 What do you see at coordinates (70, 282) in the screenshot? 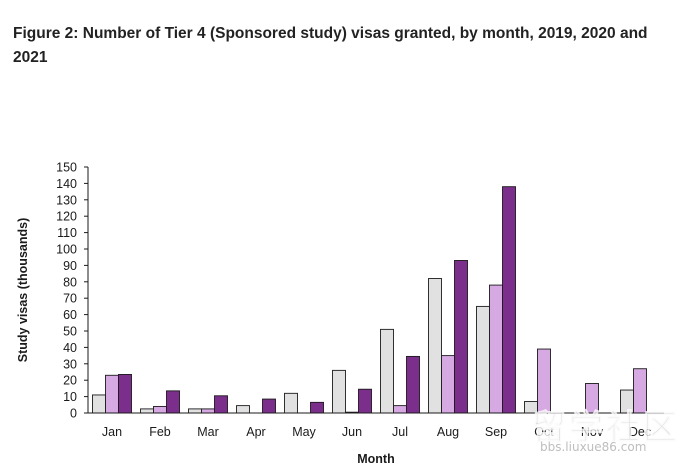
I see `y-tick-label-80: 80` at bounding box center [70, 282].